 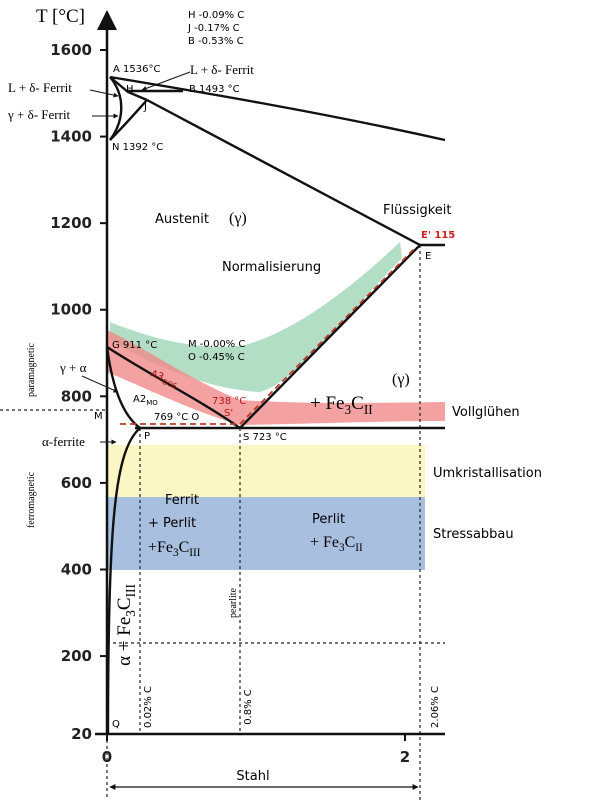 I want to click on point-label: E, so click(x=428, y=256).